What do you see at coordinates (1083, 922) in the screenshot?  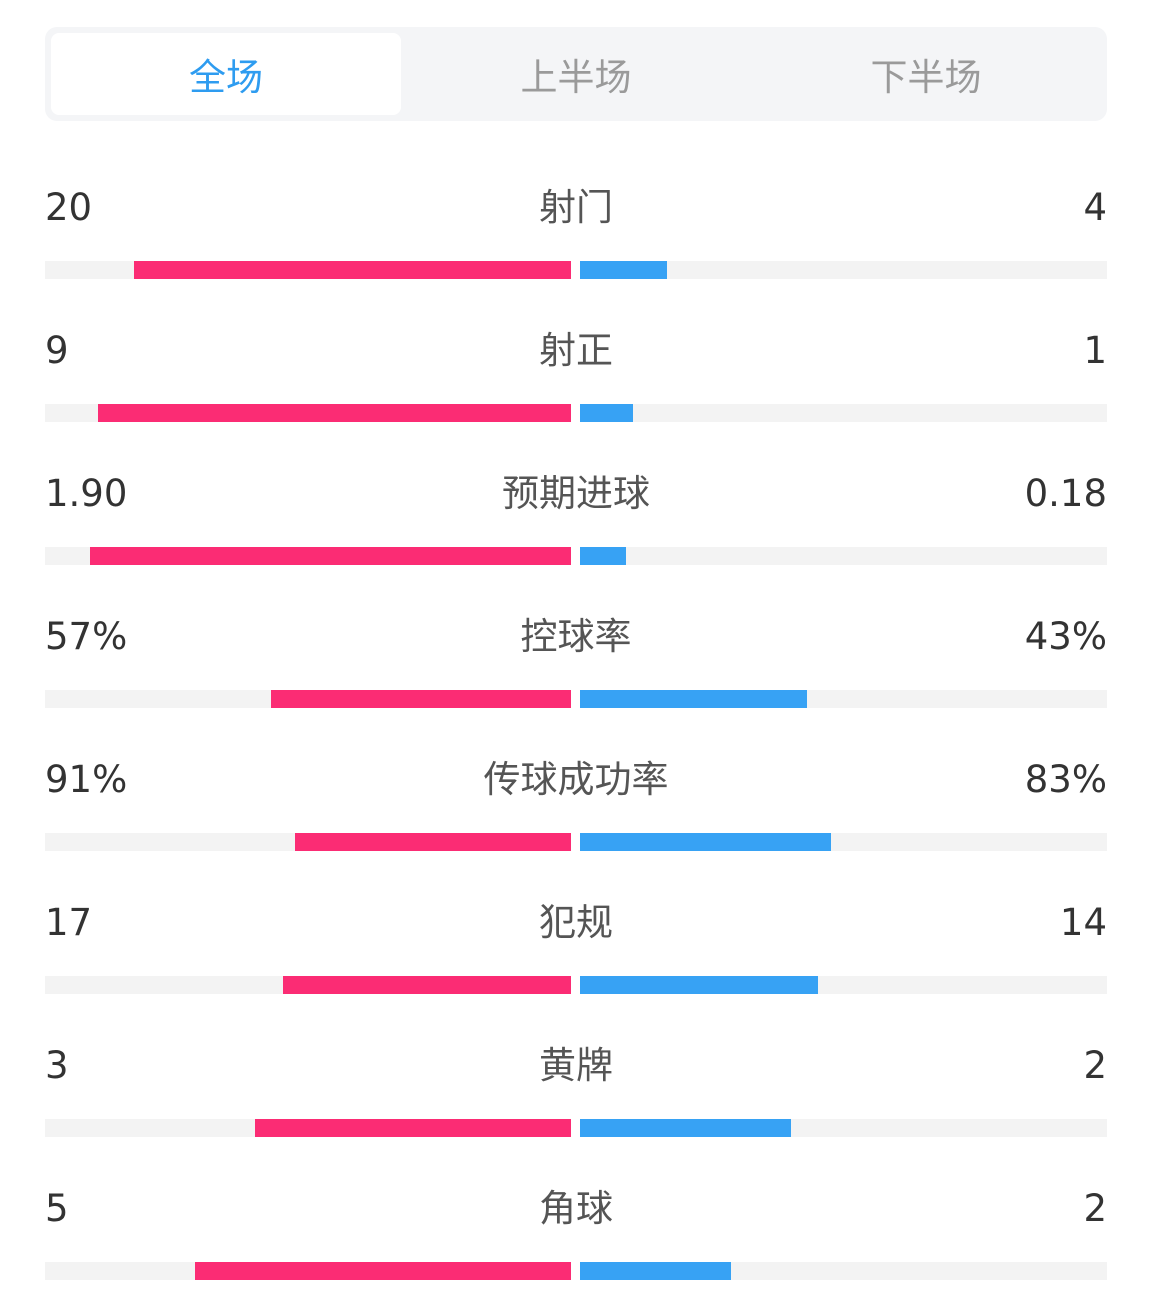 I see `away-value: 14` at bounding box center [1083, 922].